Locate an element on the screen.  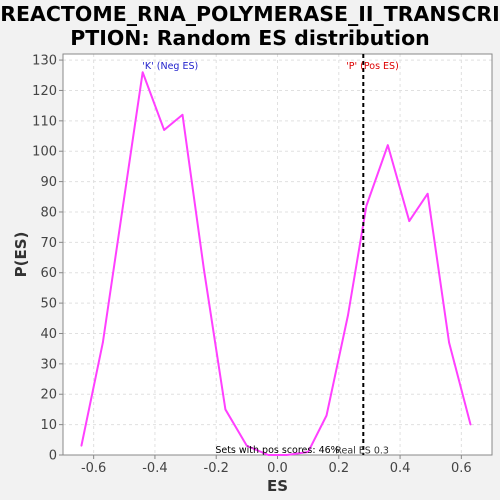
pos-scores-annotation: Sets with pos scores: 46% is located at coordinates (277, 450).